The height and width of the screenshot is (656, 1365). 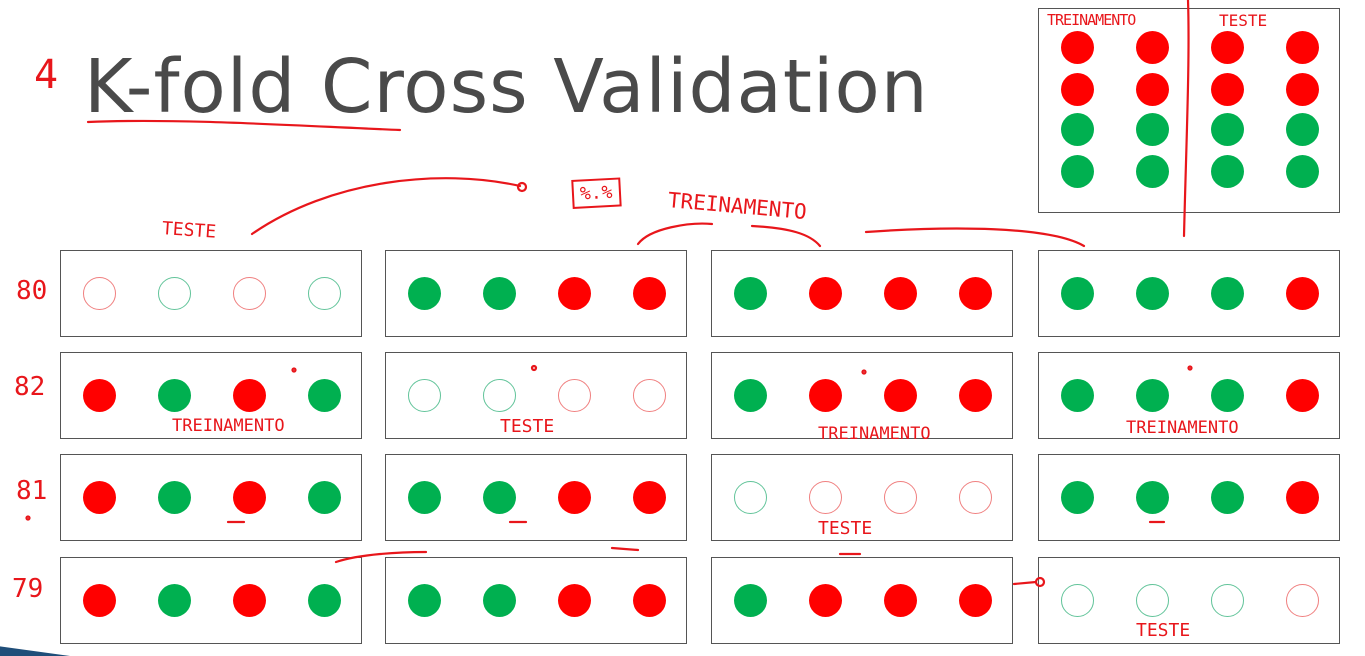 What do you see at coordinates (1025, 583) in the screenshot?
I see `arrow-to-fold4-test` at bounding box center [1025, 583].